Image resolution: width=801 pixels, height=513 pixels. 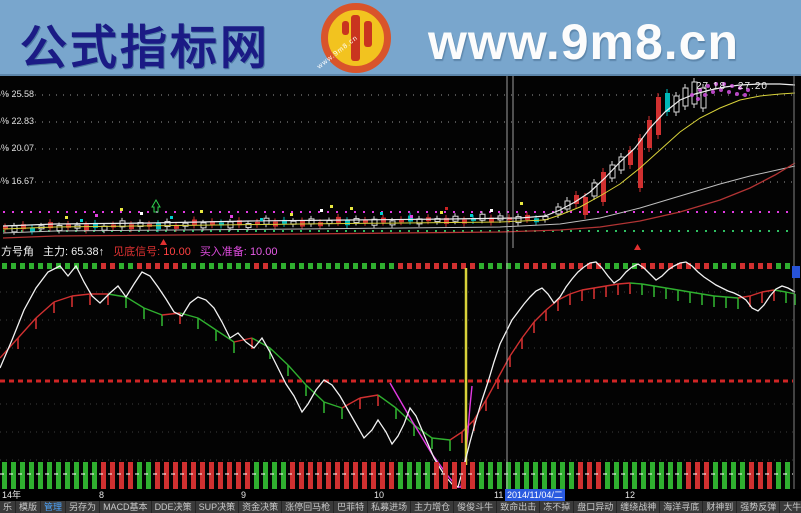 What do you see at coordinates (126, 507) in the screenshot?
I see `taskbar-item: MACD基本` at bounding box center [126, 507].